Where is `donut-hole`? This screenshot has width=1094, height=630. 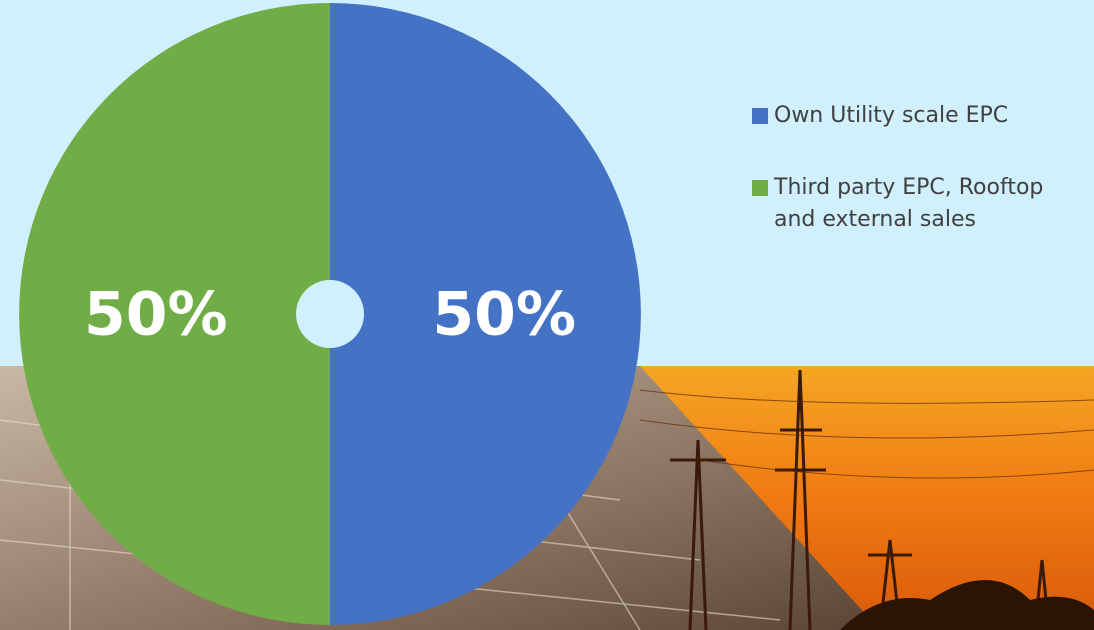 donut-hole is located at coordinates (330, 314).